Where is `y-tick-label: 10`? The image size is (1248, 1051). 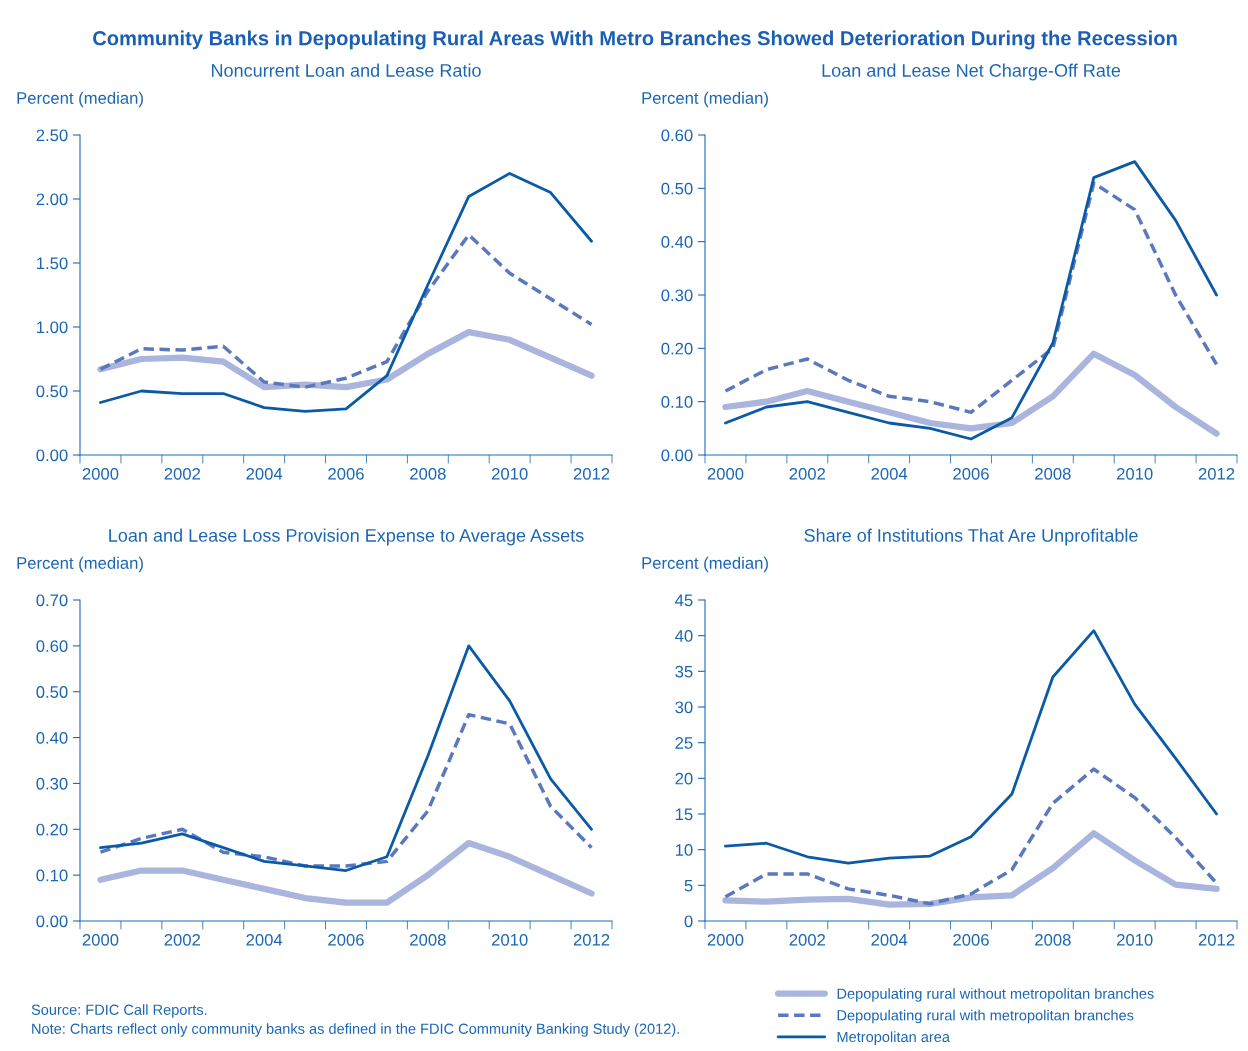 y-tick-label: 10 is located at coordinates (684, 850).